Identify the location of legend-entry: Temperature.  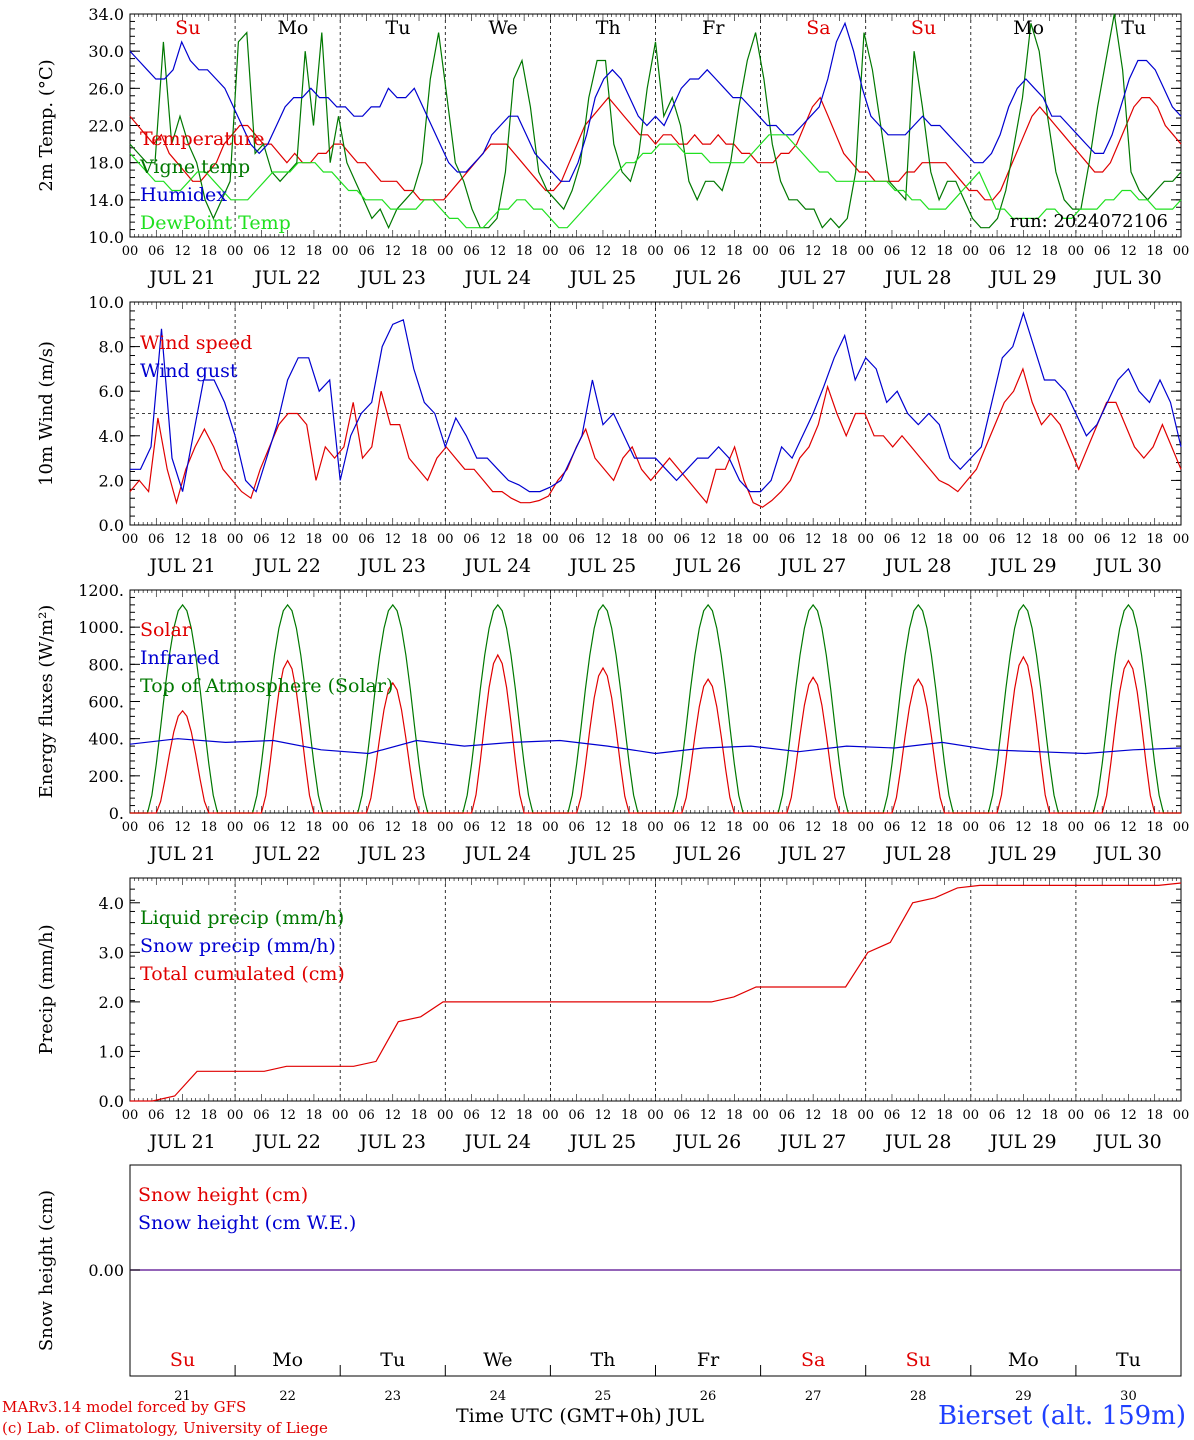
(202, 139).